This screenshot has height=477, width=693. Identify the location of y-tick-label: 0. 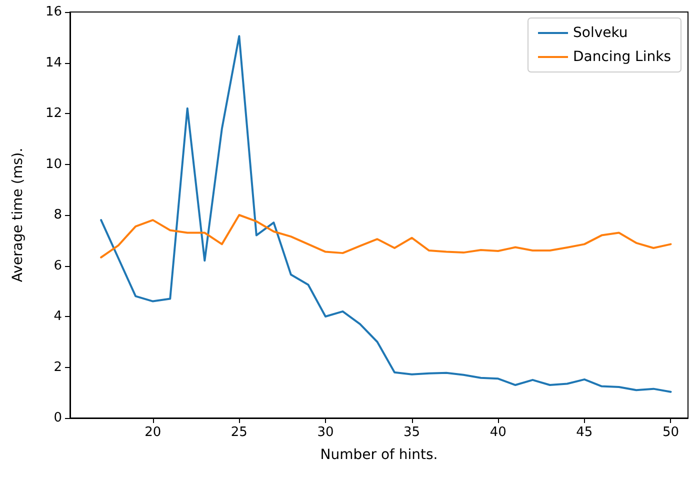
(58, 418).